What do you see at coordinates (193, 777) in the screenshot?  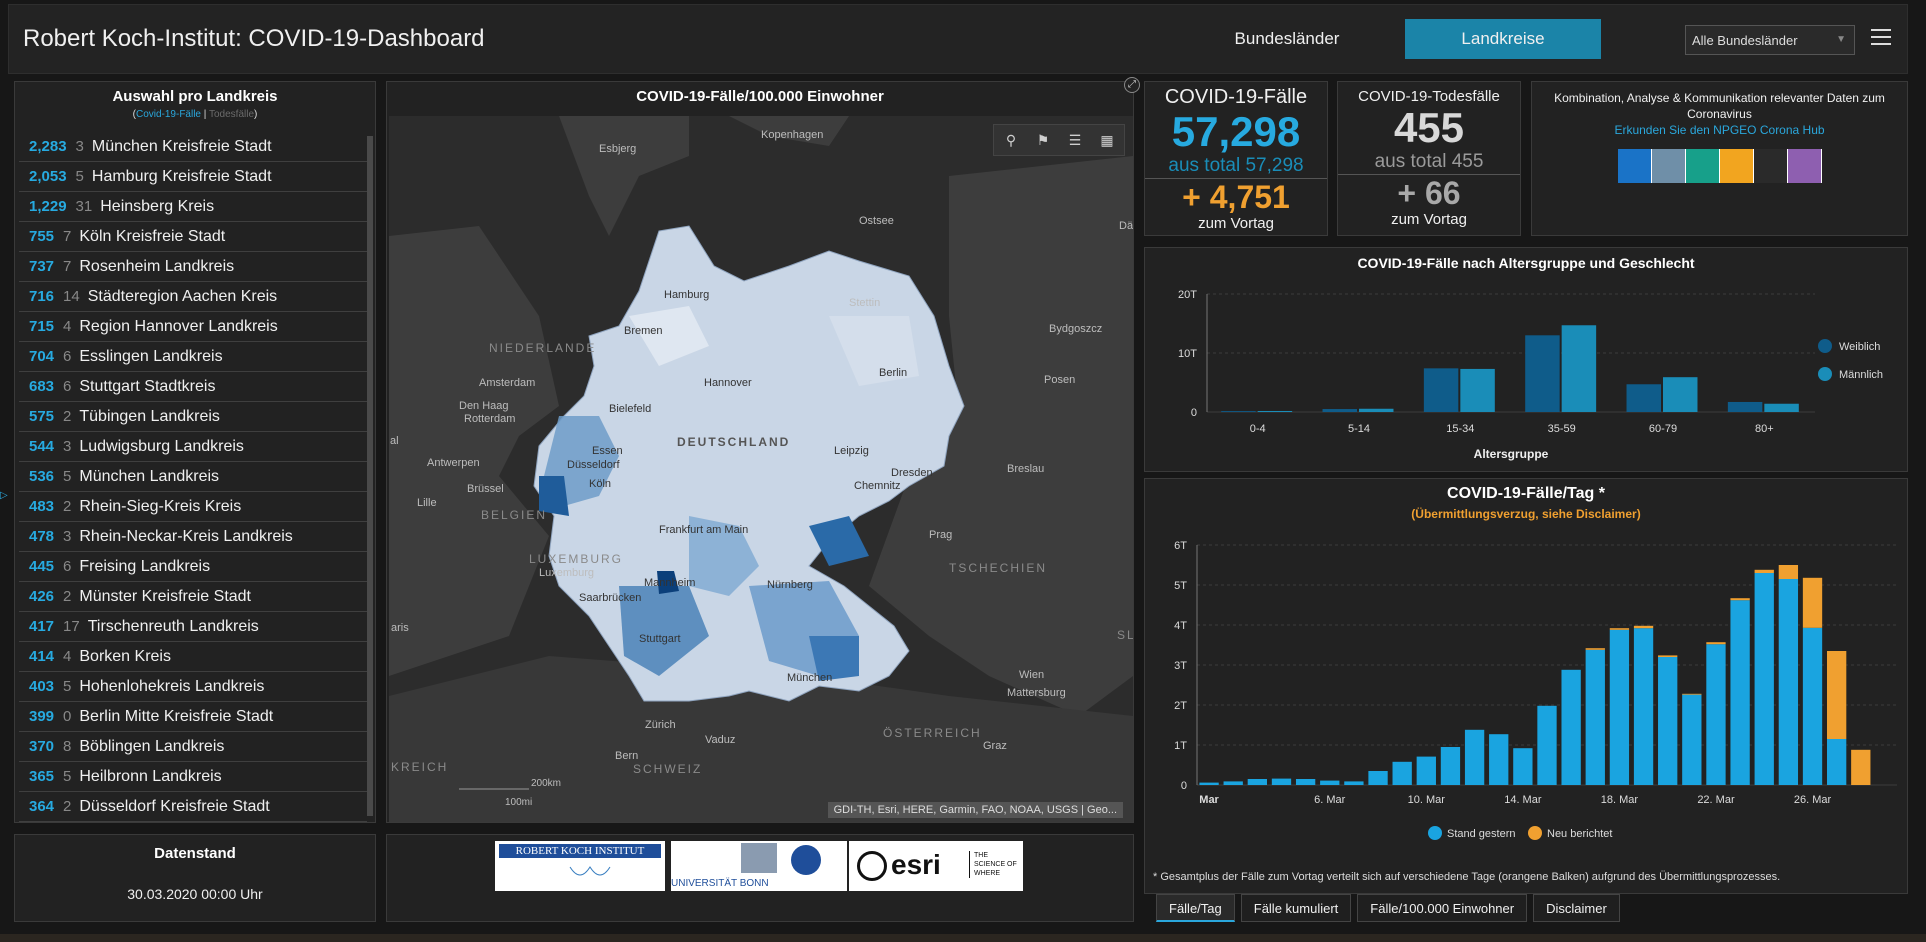 I see `list-item: 365 5 Heilbronn Landkreis` at bounding box center [193, 777].